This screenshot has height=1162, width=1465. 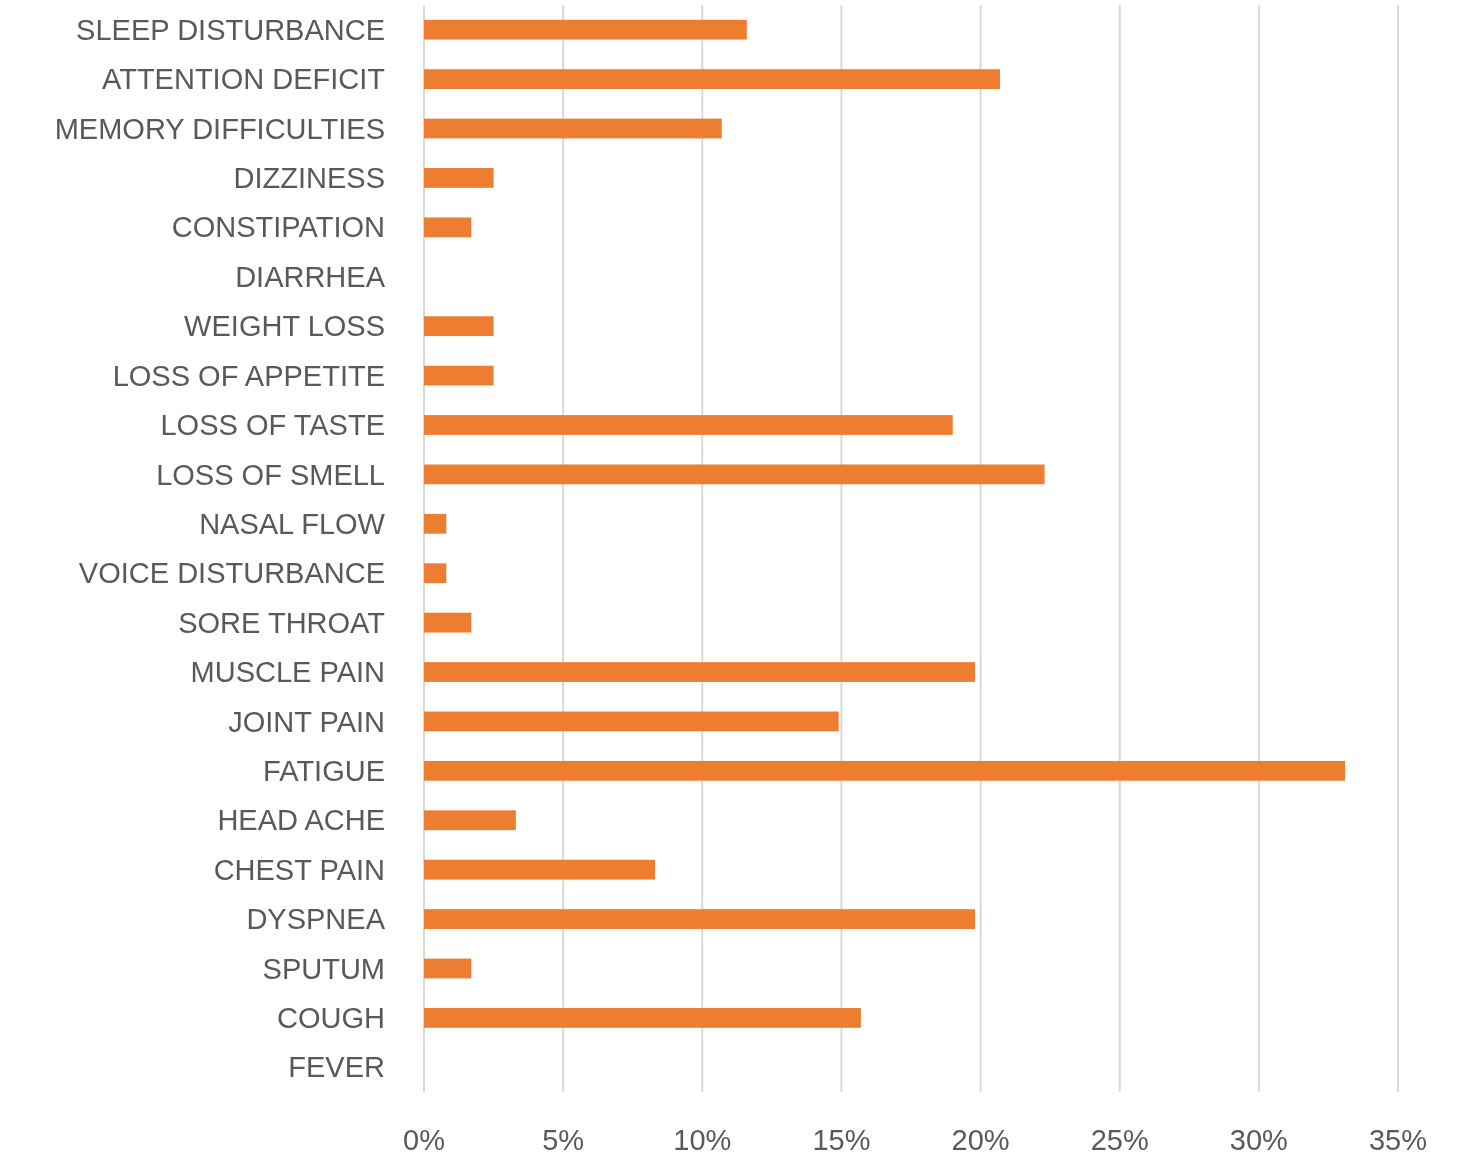 What do you see at coordinates (299, 869) in the screenshot?
I see `y-tick-label: CHEST PAIN` at bounding box center [299, 869].